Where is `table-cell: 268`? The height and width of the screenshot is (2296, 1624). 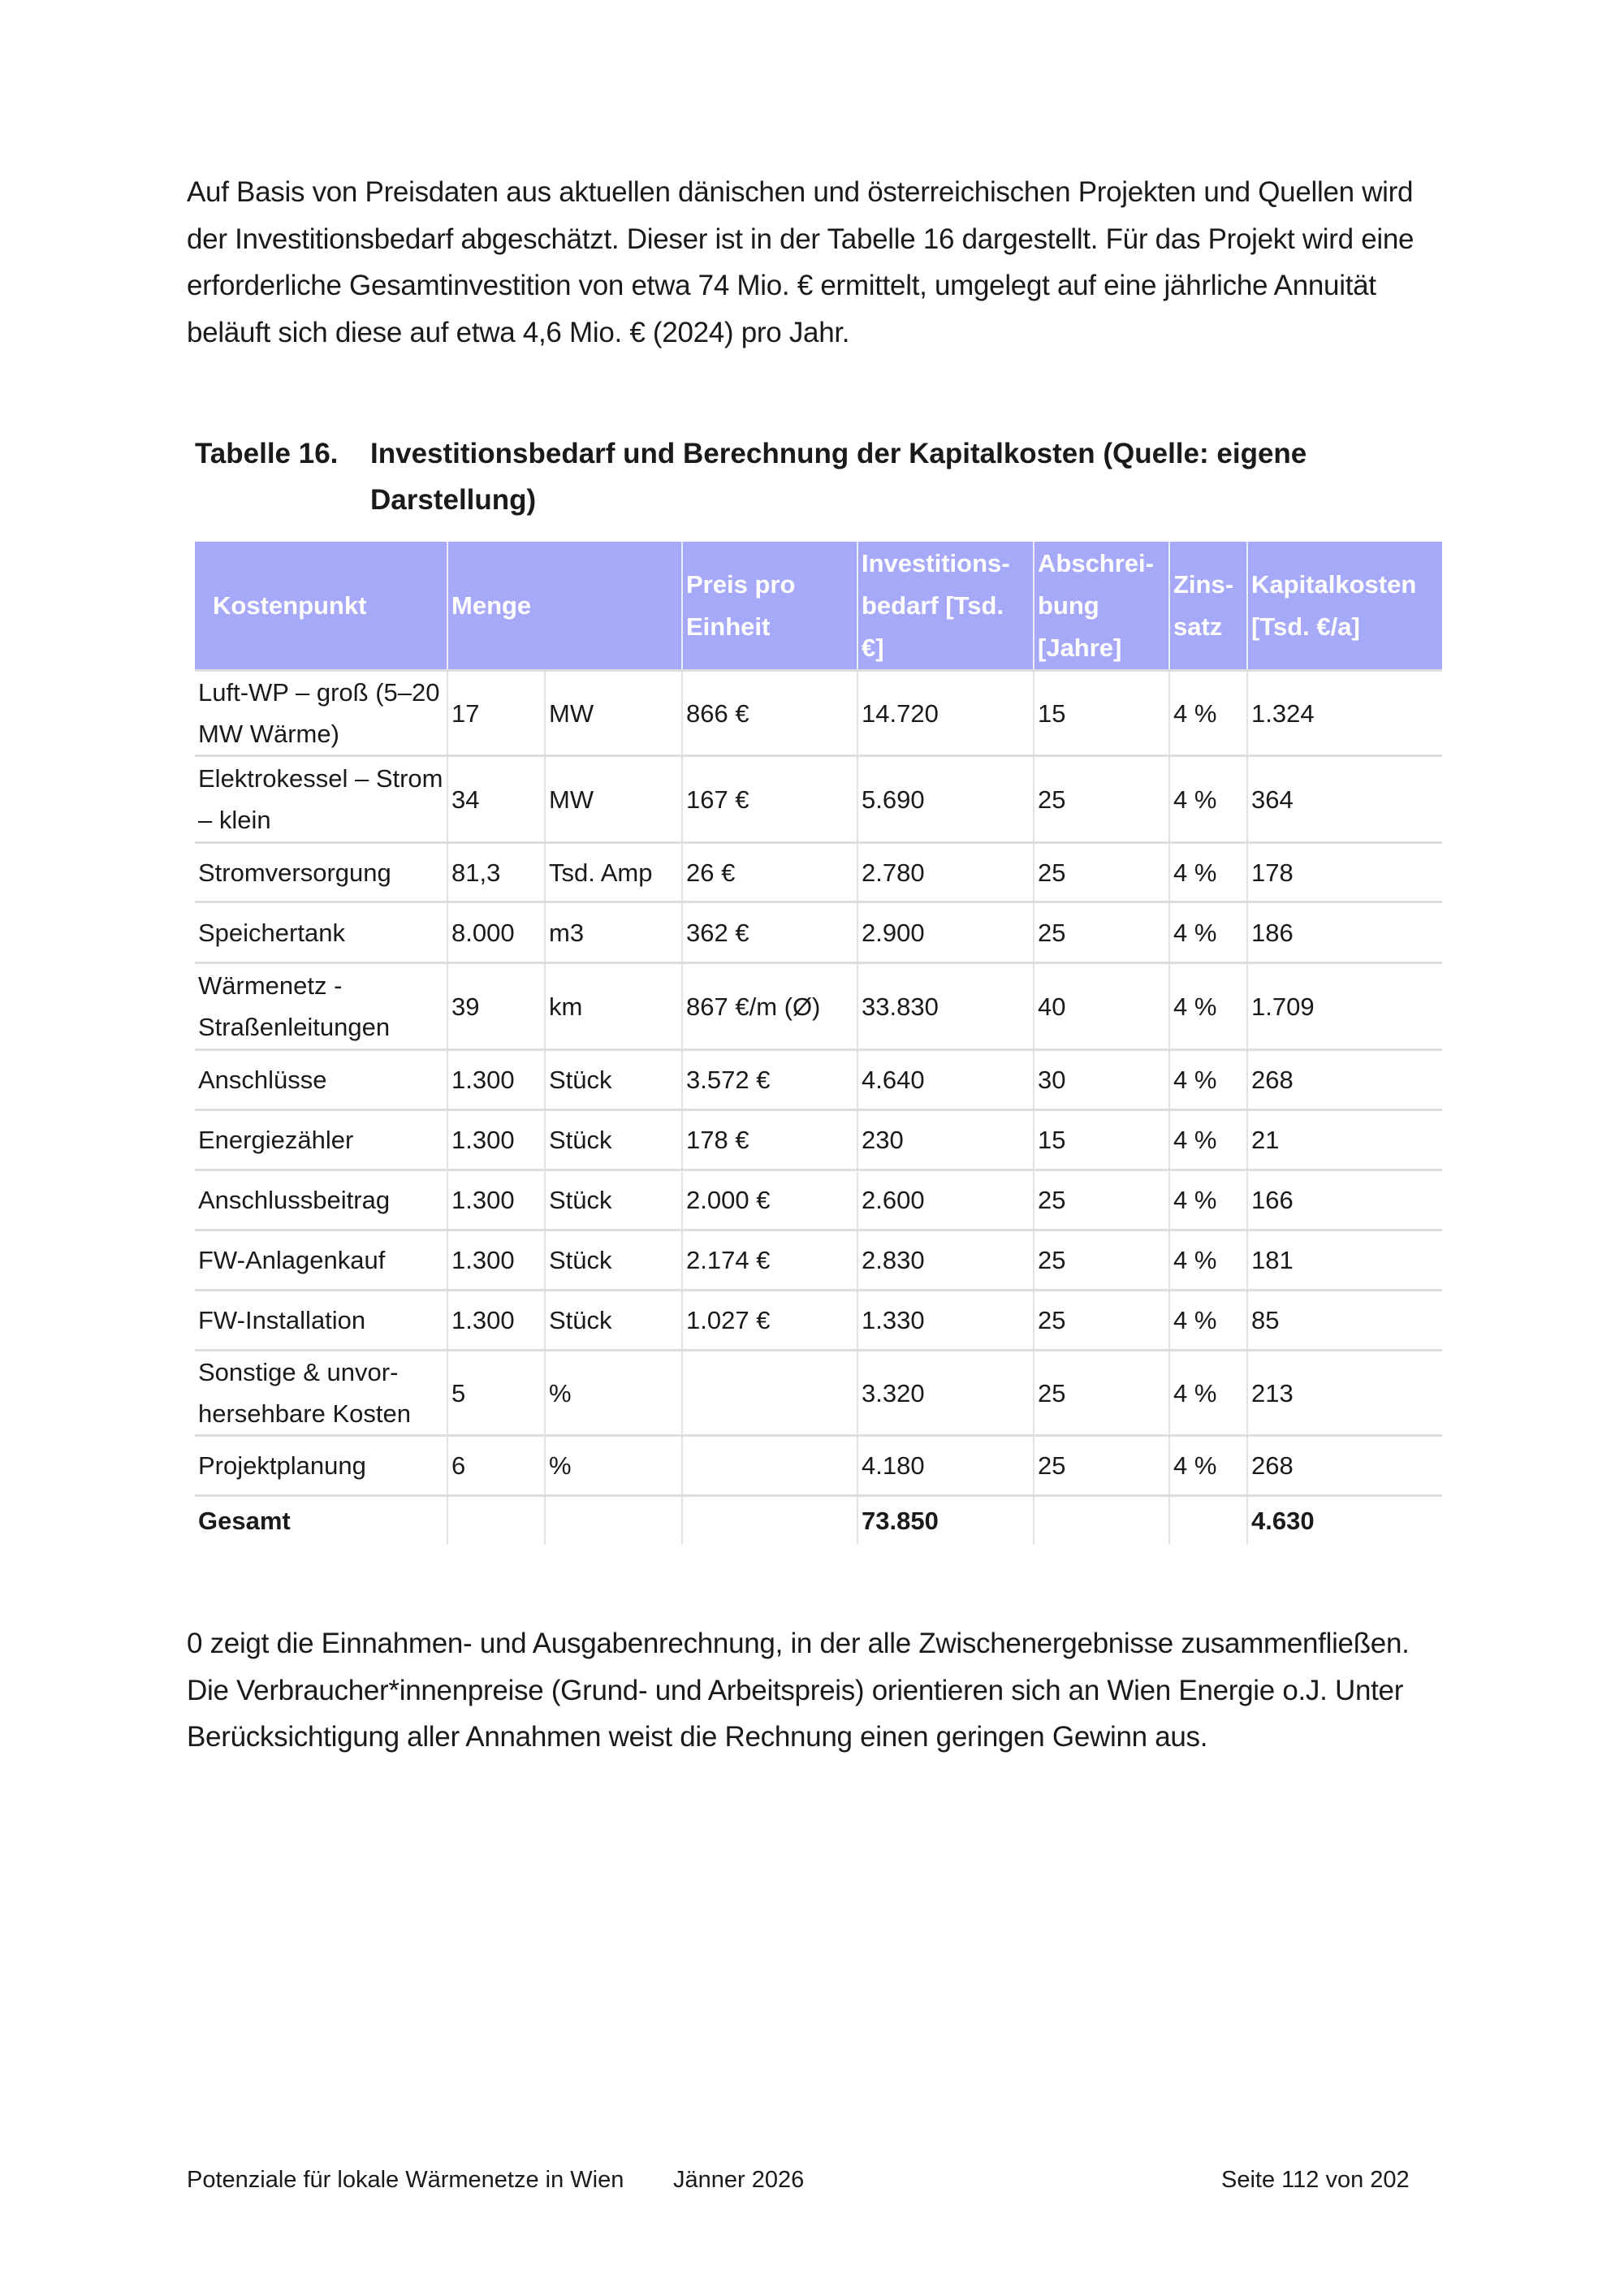 table-cell: 268 is located at coordinates (1344, 1079).